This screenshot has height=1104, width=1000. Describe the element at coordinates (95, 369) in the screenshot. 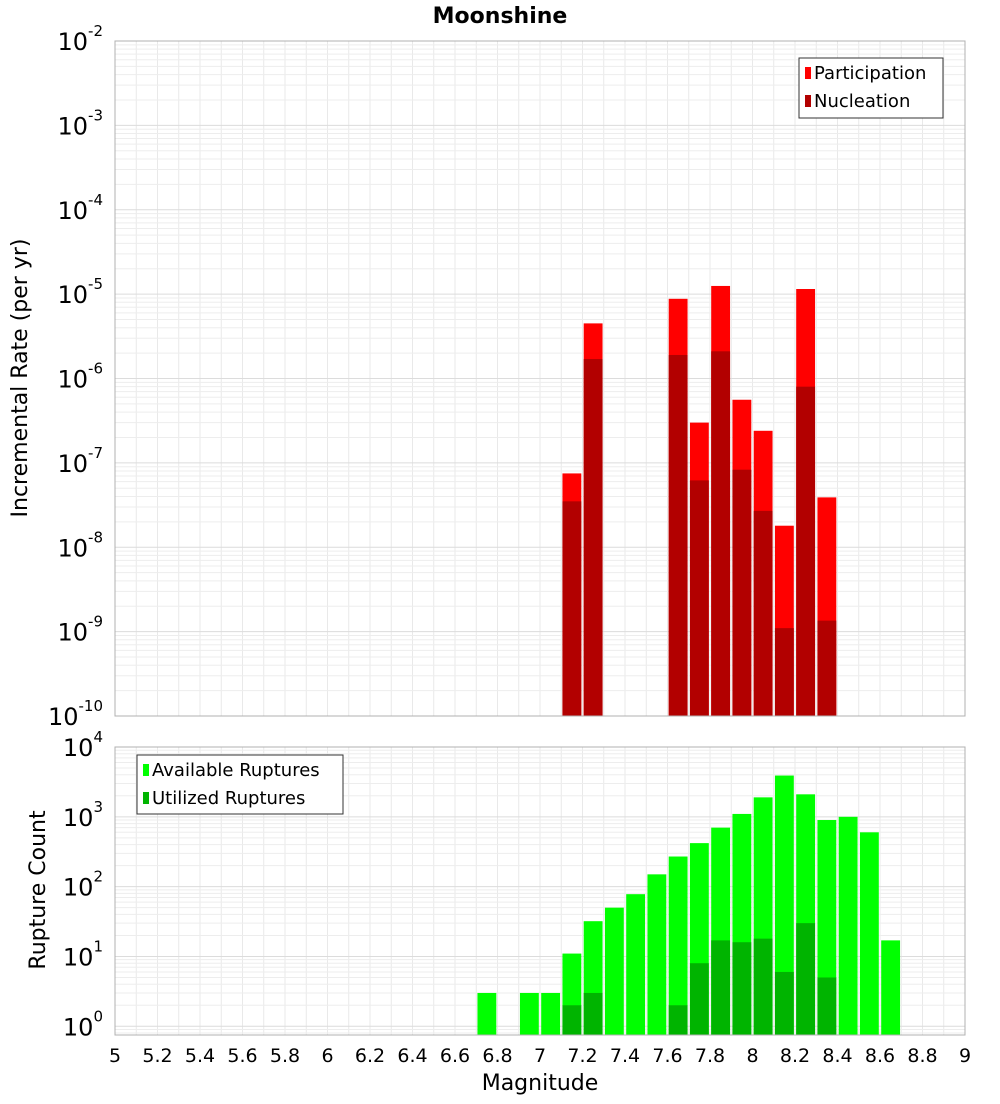

I see `tick-exponent: -6` at that location.